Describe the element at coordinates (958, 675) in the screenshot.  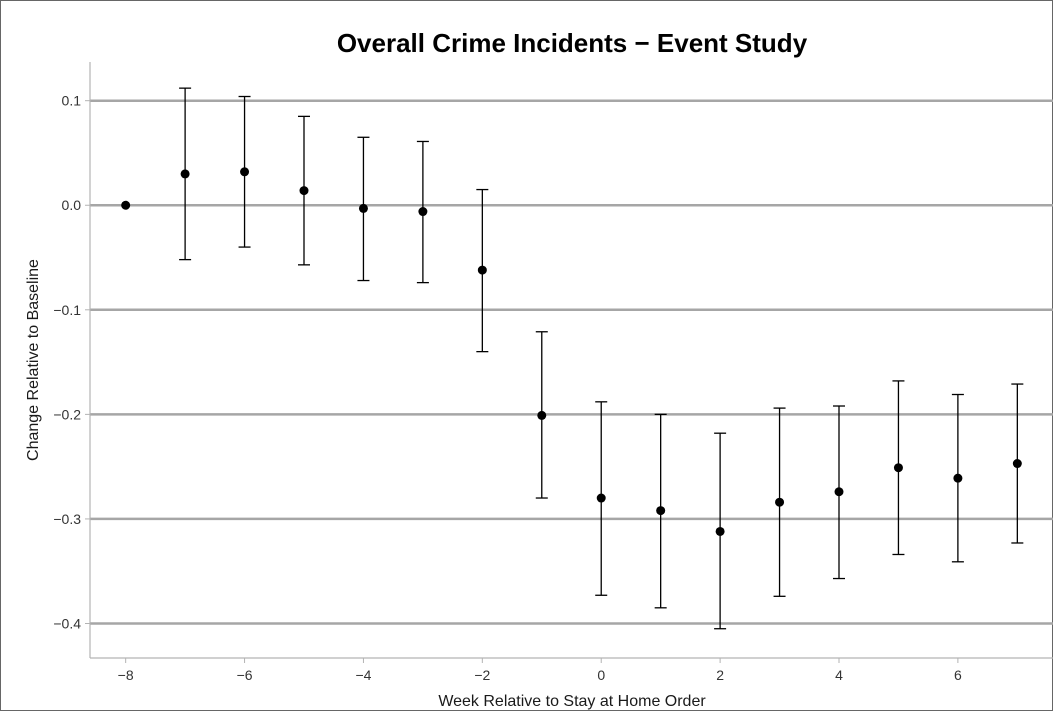
I see `x-tick-label: 6` at that location.